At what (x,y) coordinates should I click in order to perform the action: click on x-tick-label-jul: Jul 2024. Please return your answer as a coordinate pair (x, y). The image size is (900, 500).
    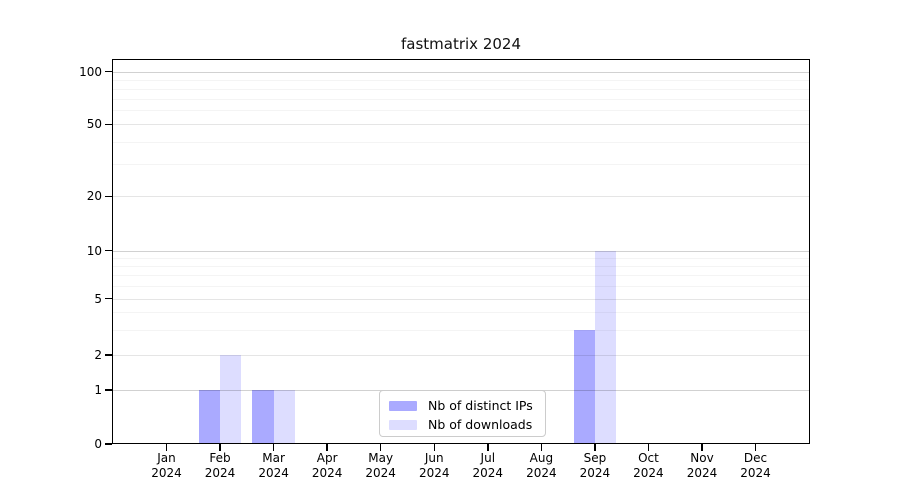
    Looking at the image, I should click on (488, 466).